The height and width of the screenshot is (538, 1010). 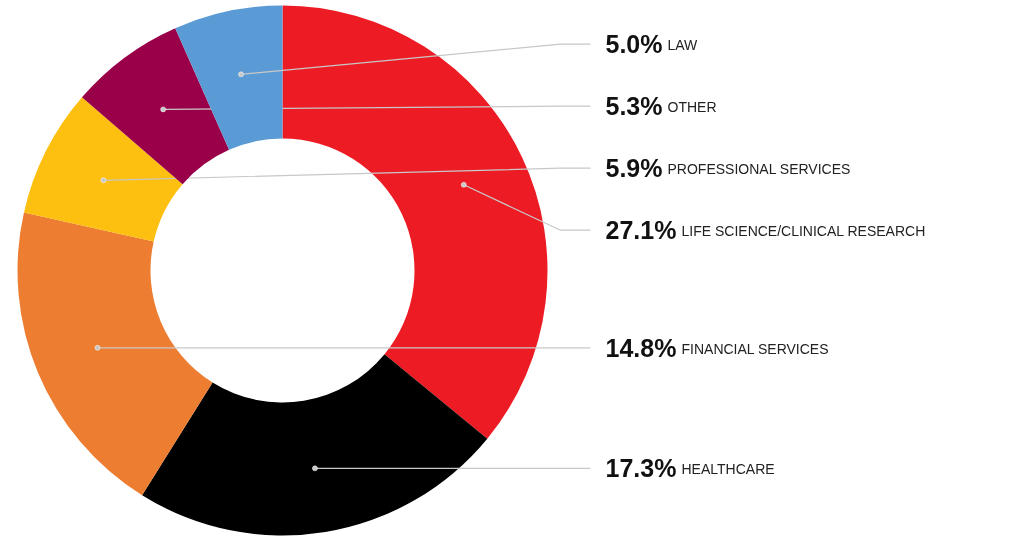 What do you see at coordinates (641, 230) in the screenshot?
I see `data-label: 27.1%` at bounding box center [641, 230].